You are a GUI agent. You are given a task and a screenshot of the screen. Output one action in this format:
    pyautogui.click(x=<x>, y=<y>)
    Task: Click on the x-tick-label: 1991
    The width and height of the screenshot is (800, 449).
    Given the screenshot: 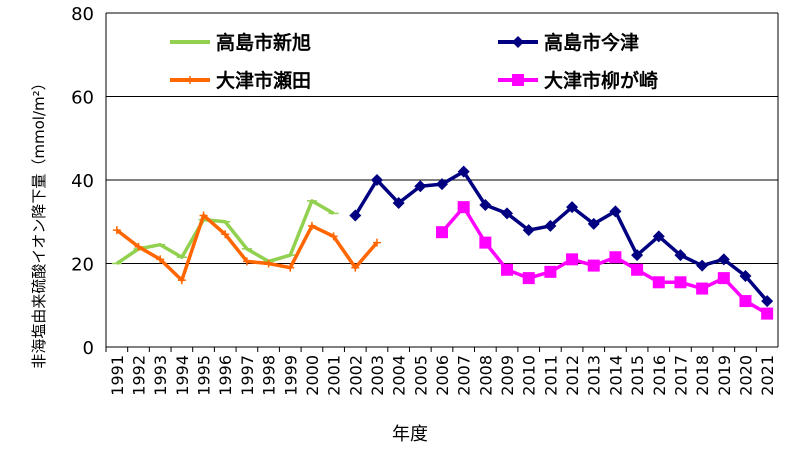 What is the action you would take?
    pyautogui.click(x=117, y=375)
    